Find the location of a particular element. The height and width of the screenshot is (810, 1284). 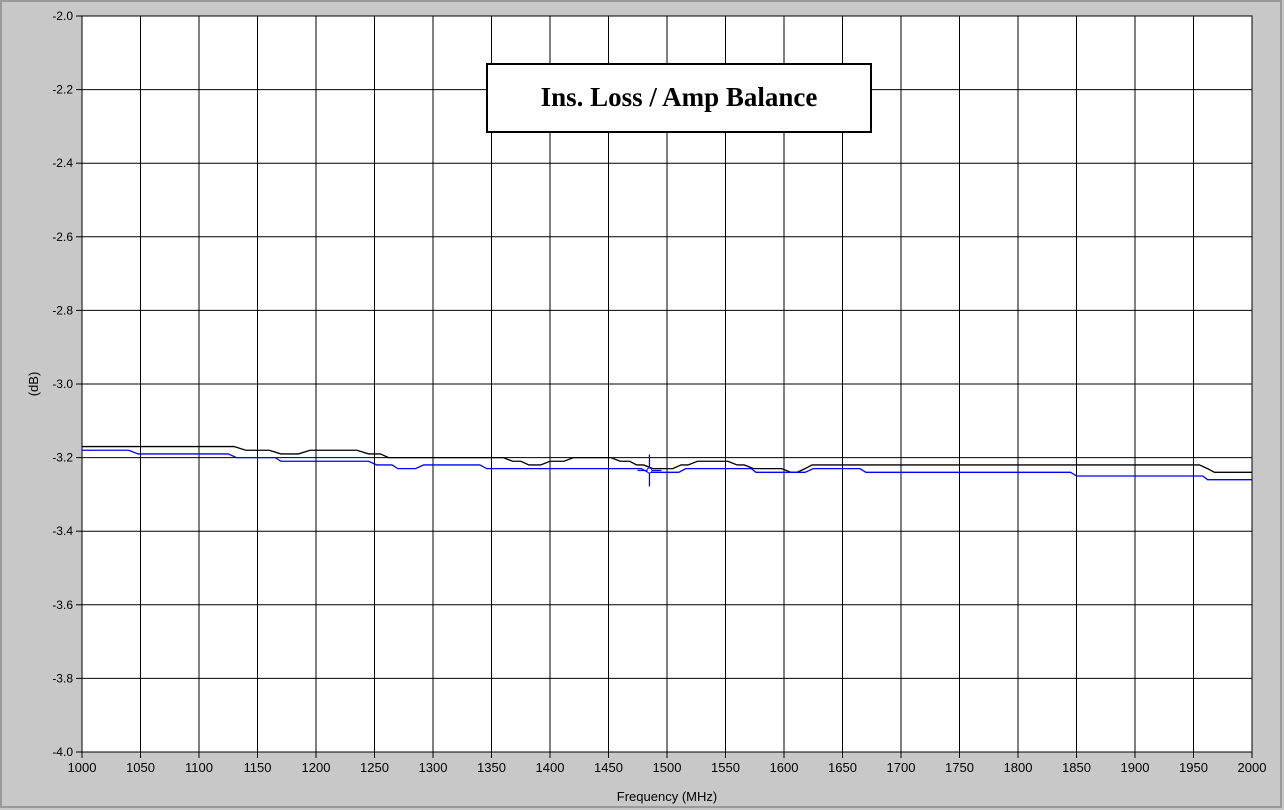

x-tick-label: 1600 is located at coordinates (784, 767).